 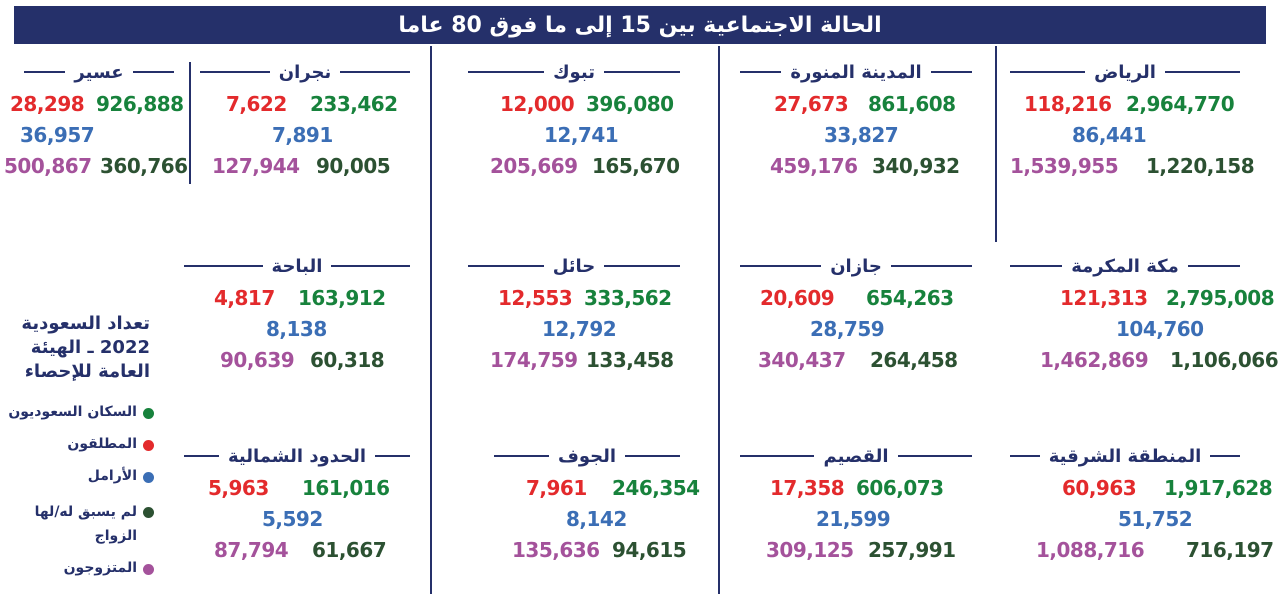 What do you see at coordinates (900, 488) in the screenshot?
I see `population-value: 606,073` at bounding box center [900, 488].